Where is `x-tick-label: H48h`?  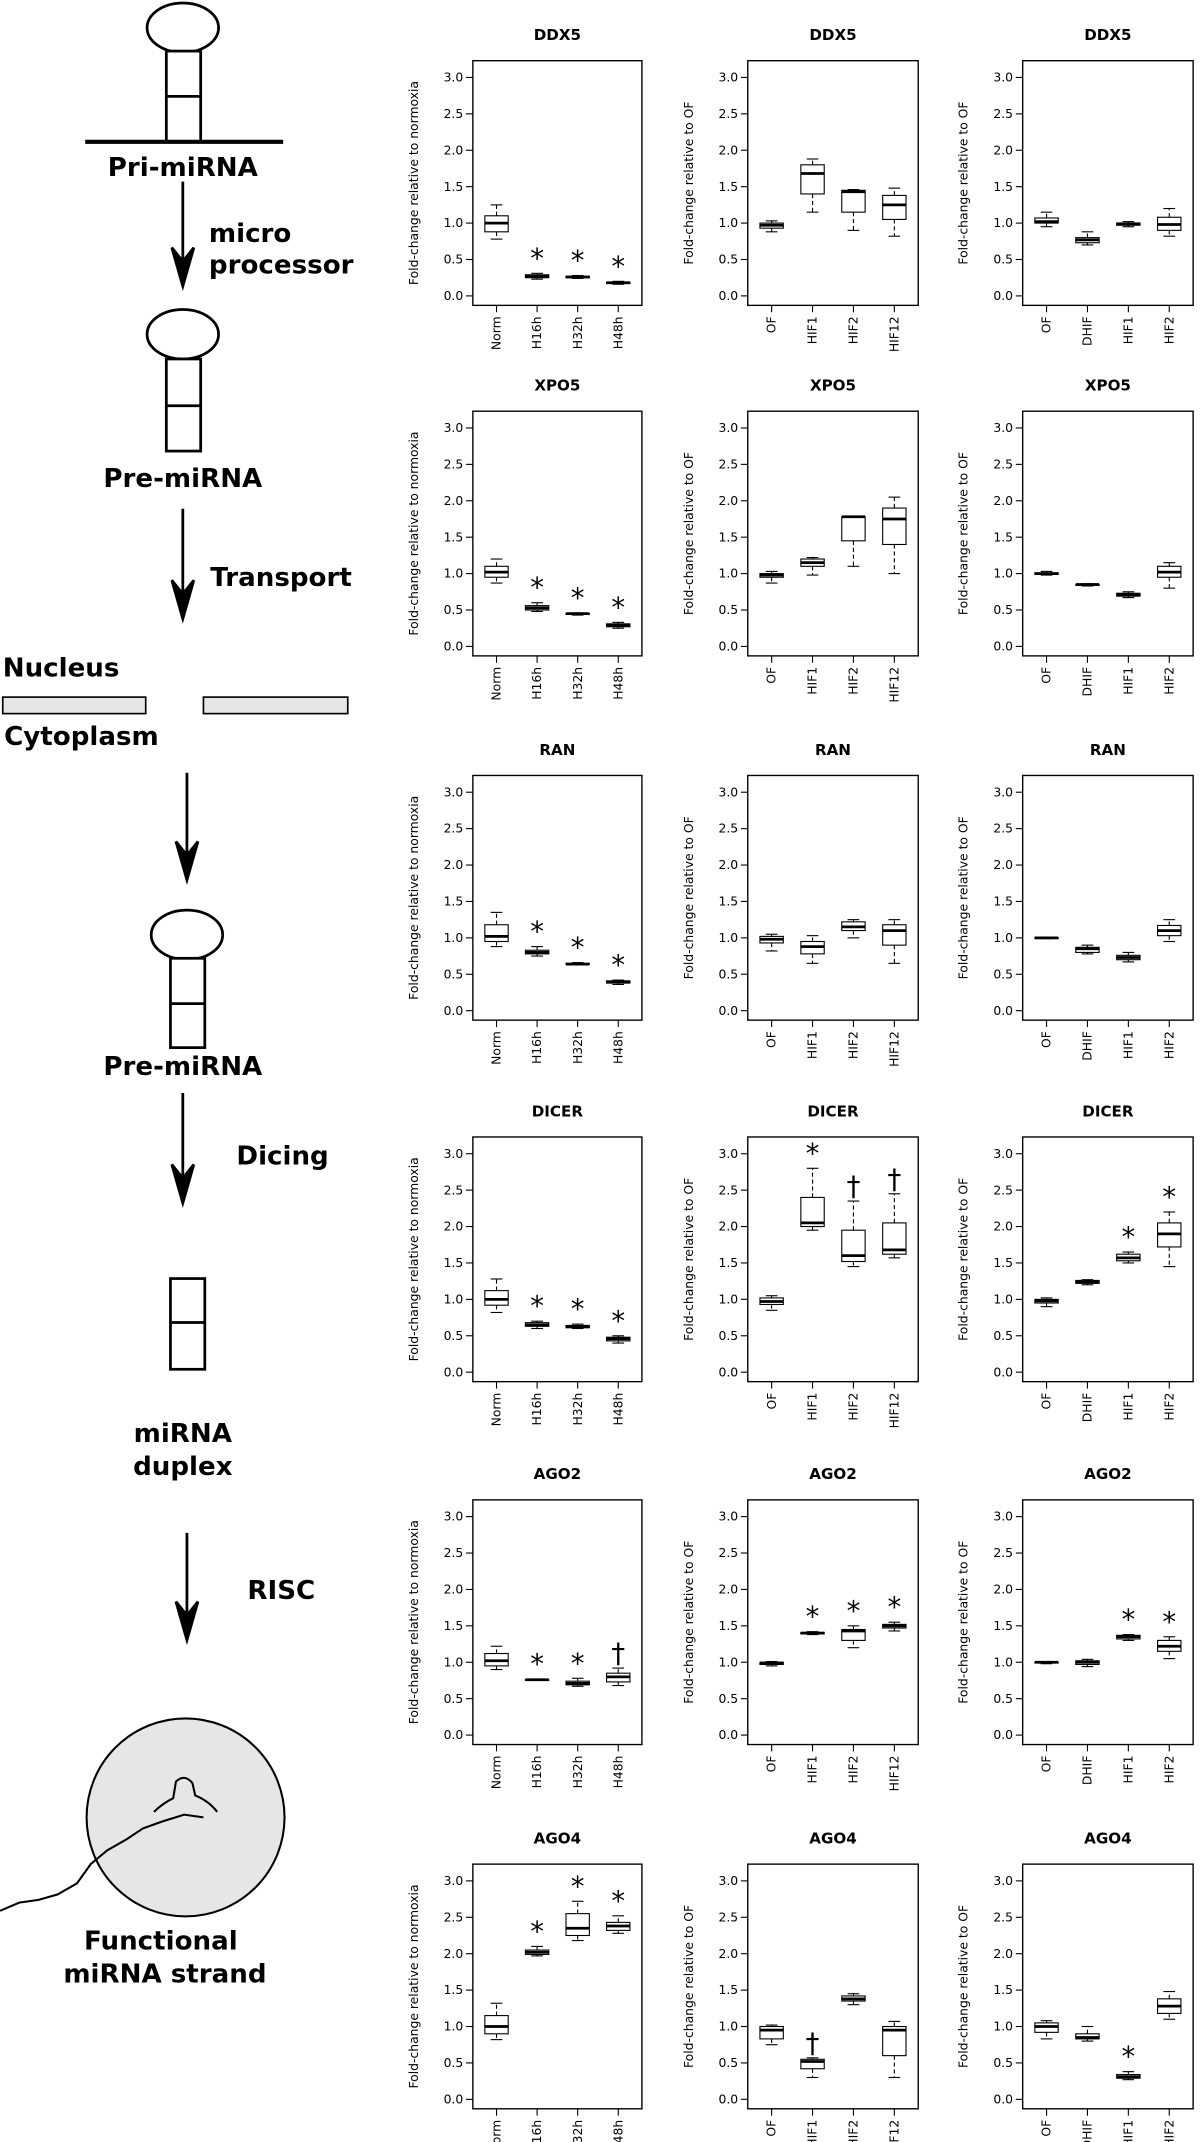
x-tick-label: H48h is located at coordinates (618, 332).